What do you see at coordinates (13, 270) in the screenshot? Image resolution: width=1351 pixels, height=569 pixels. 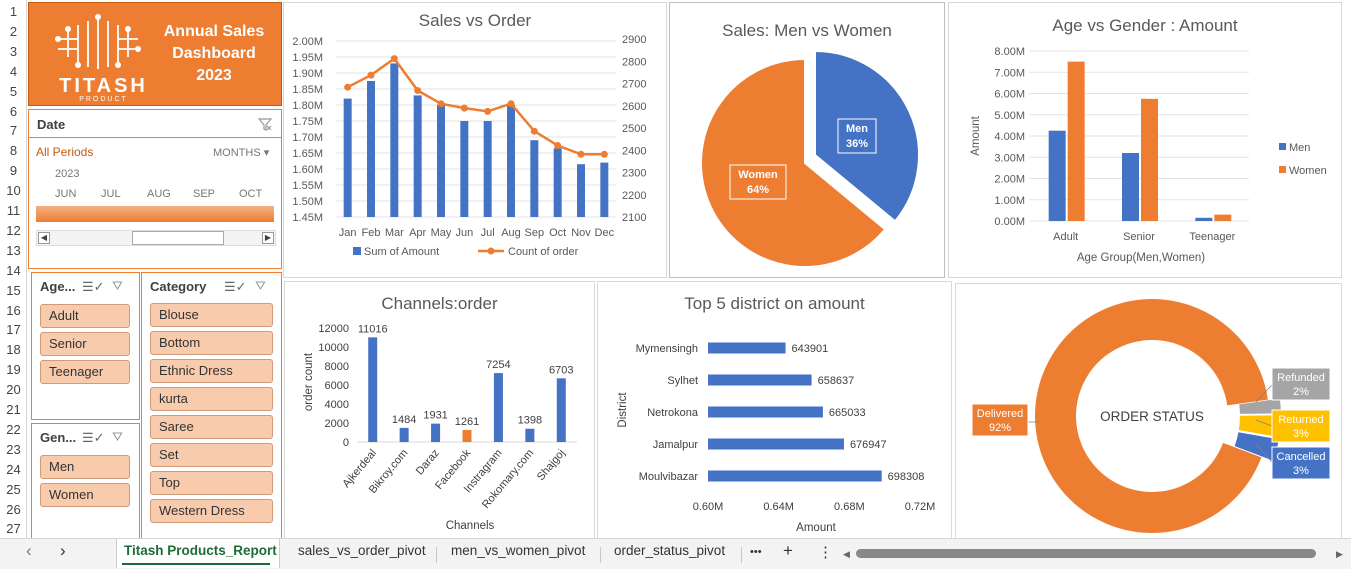 I see `row-header: 14` at bounding box center [13, 270].